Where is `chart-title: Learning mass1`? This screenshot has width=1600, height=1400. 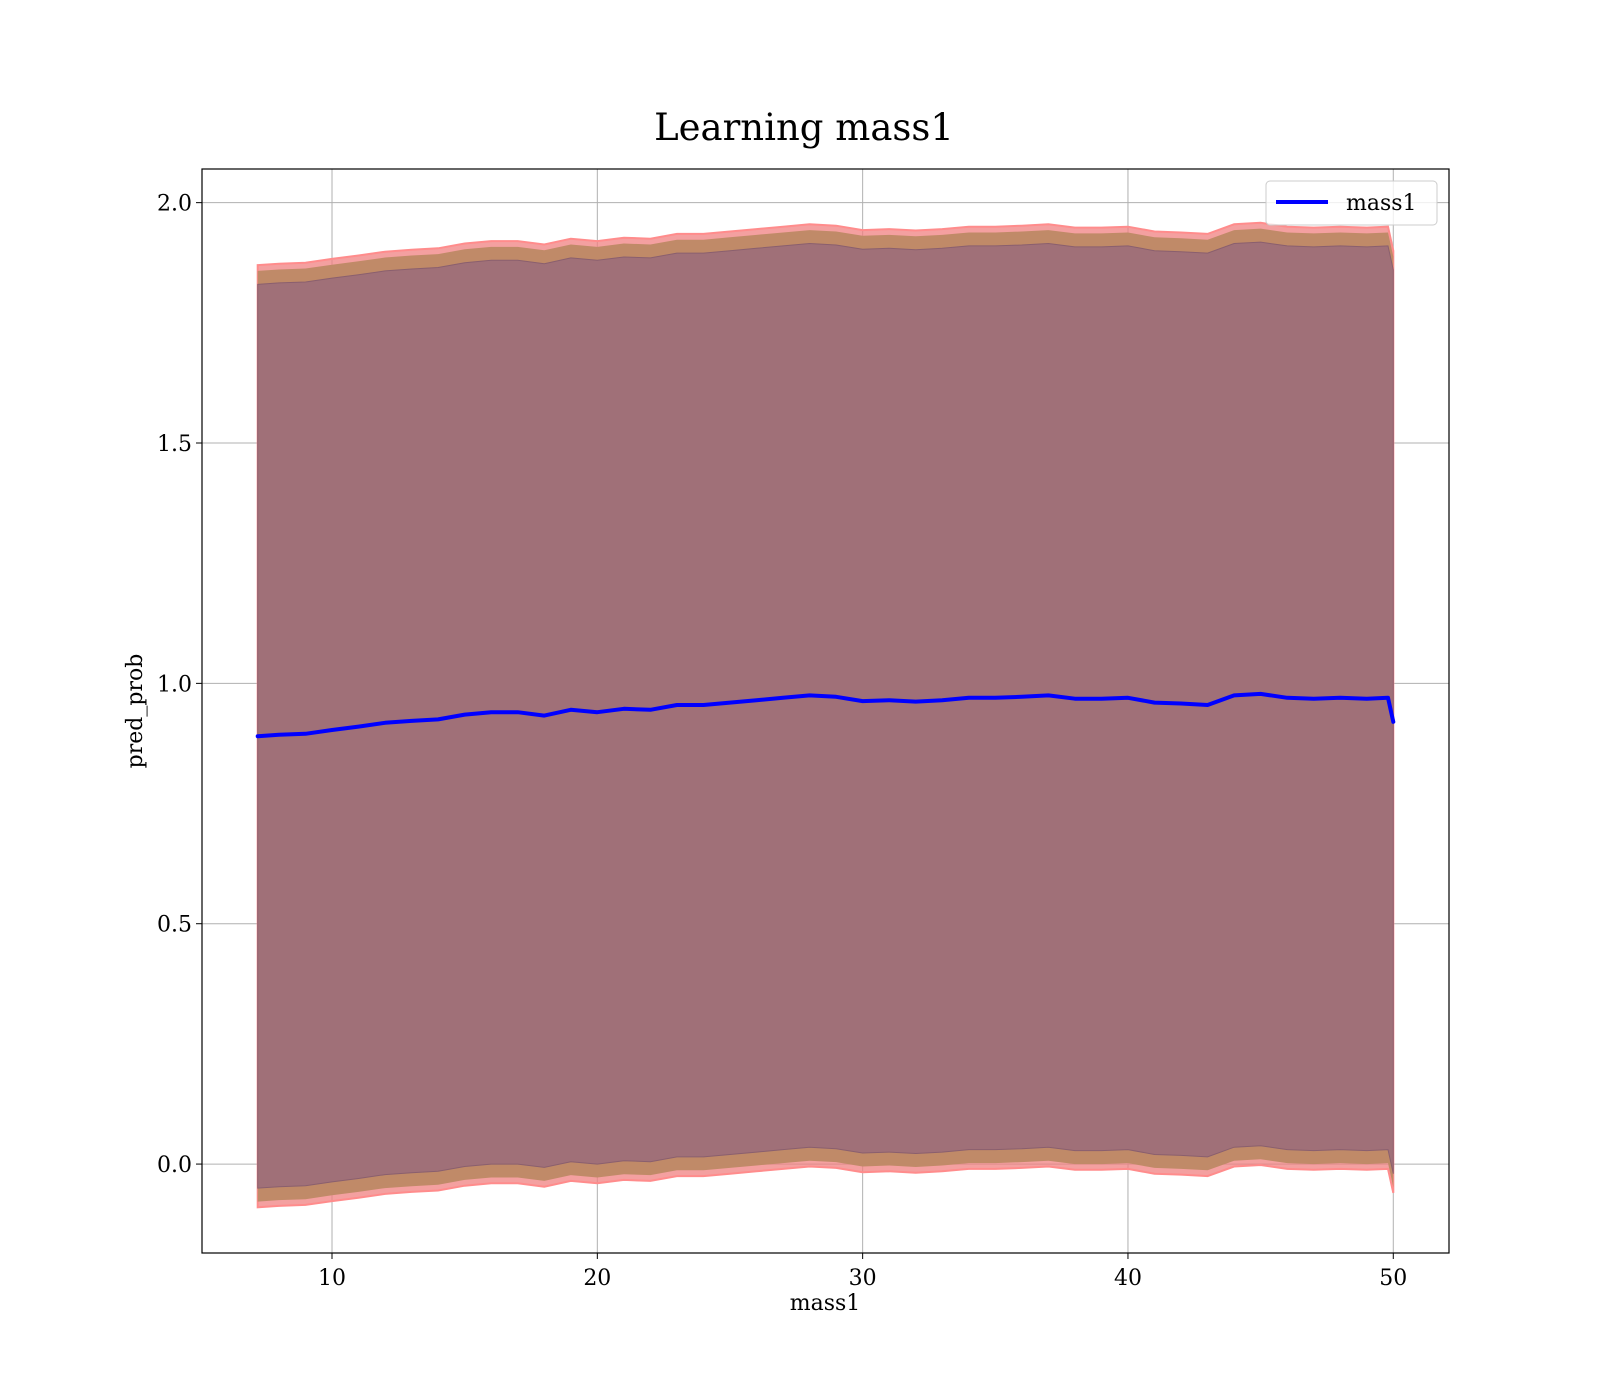 chart-title: Learning mass1 is located at coordinates (804, 127).